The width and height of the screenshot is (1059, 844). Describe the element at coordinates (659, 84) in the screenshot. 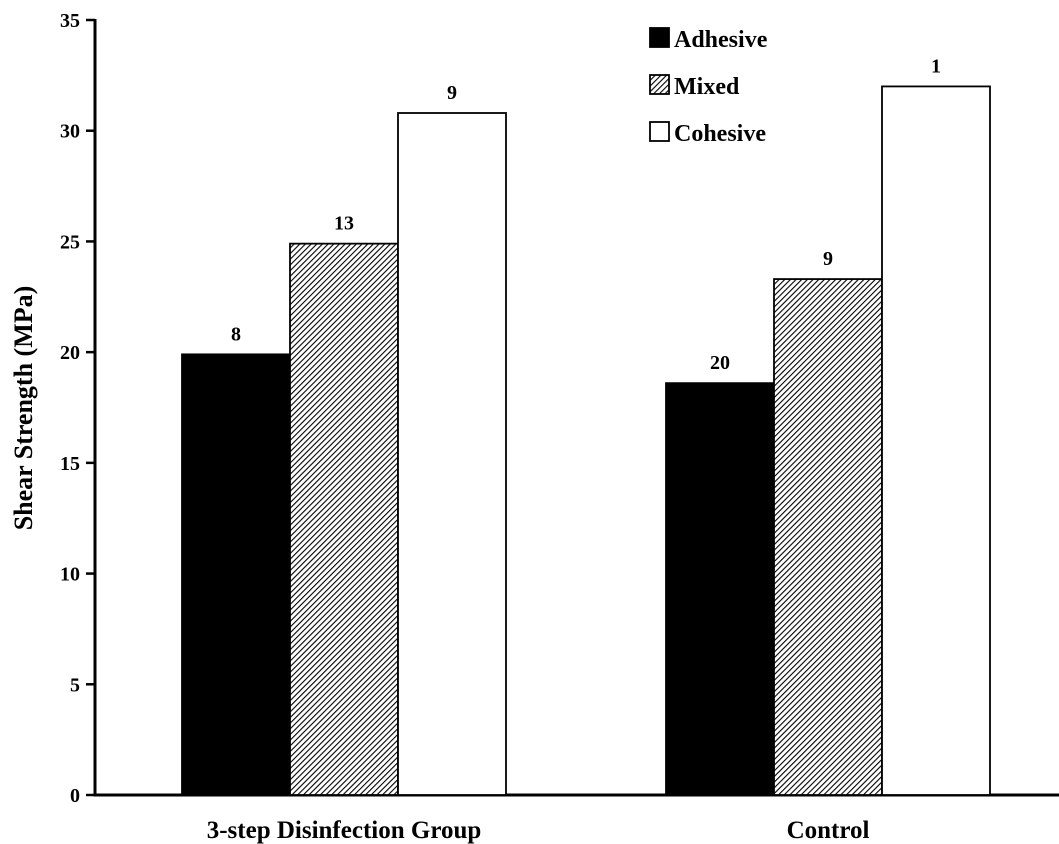

I see `legend-swatch-mixed` at that location.